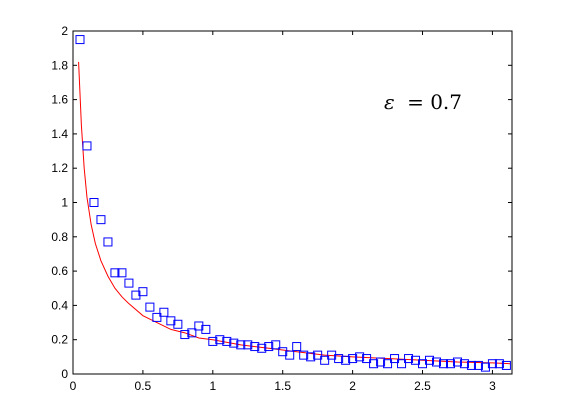 This screenshot has height=420, width=561. I want to click on y-tick-label: 1.2, so click(59, 168).